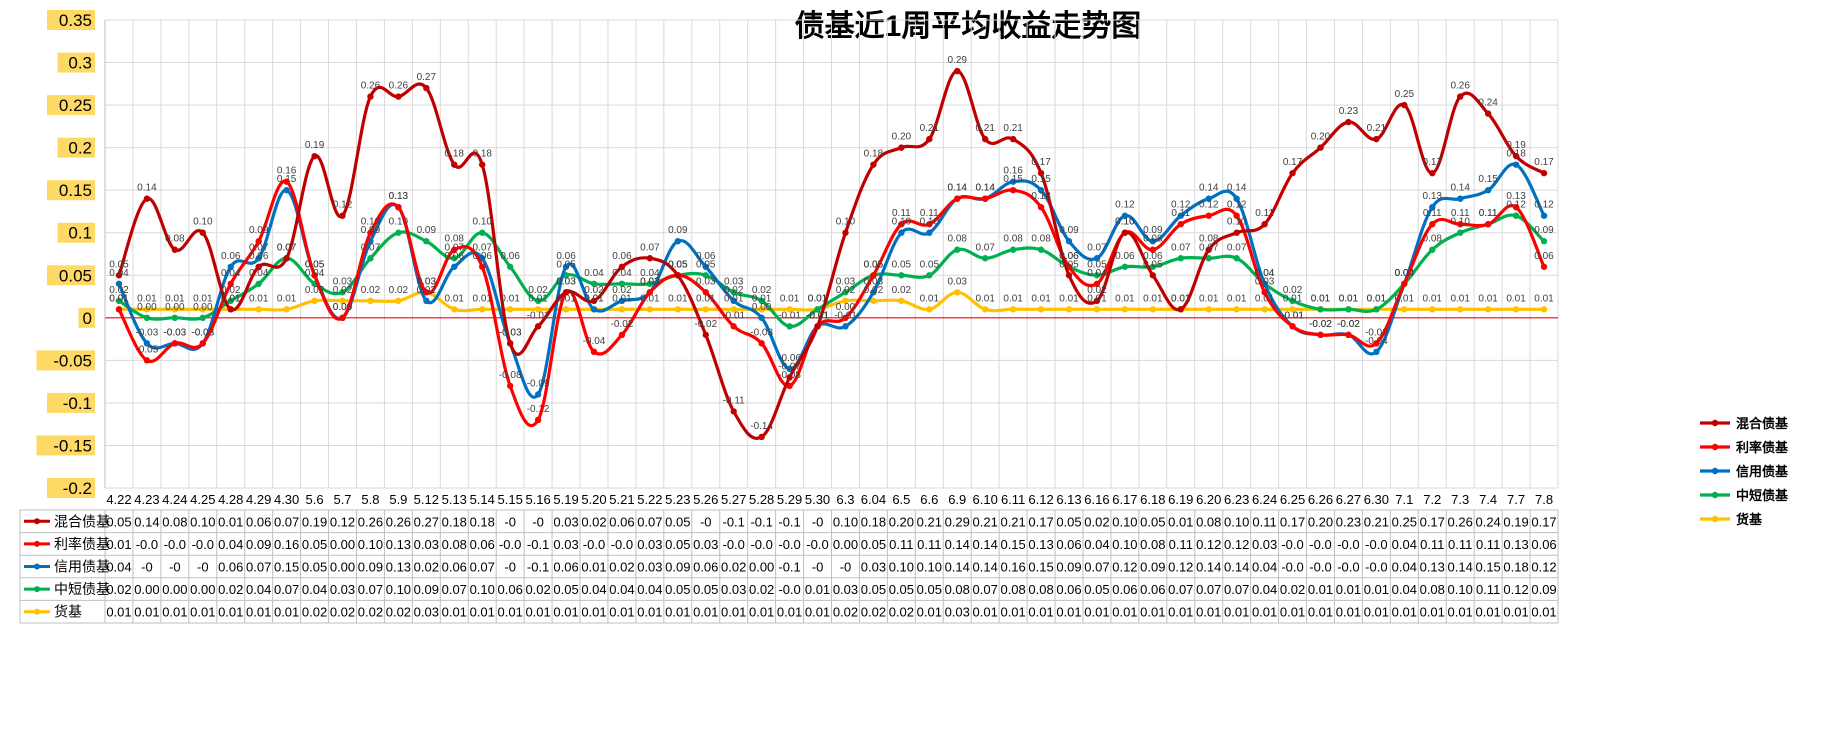 This screenshot has height=741, width=1836. What do you see at coordinates (82, 521) in the screenshot?
I see `table-row-header: 混合债基` at bounding box center [82, 521].